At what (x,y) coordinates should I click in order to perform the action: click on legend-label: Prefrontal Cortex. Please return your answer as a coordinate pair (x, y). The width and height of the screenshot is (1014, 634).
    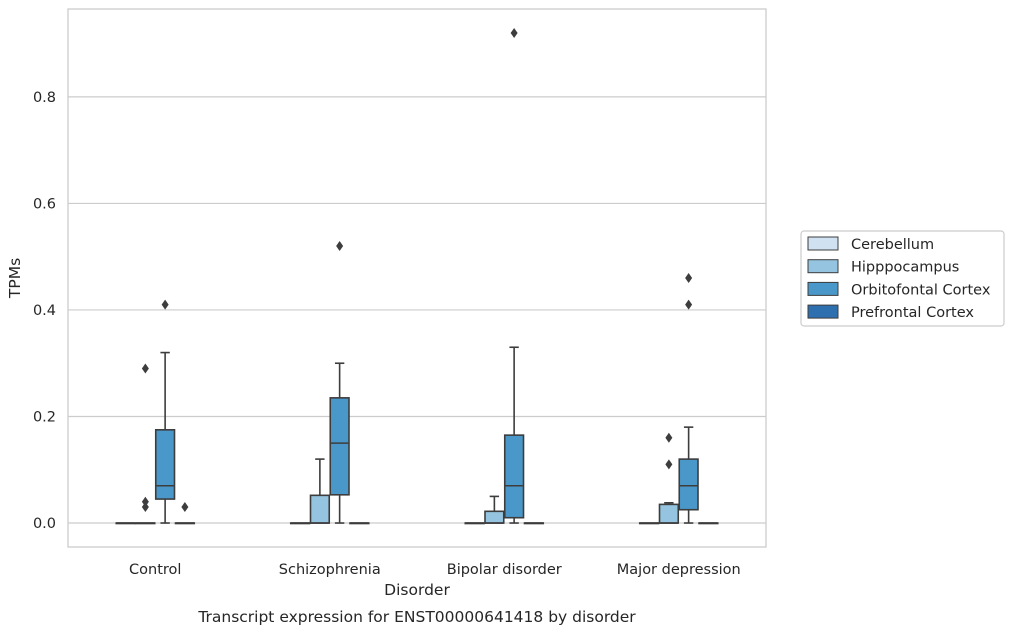
    Looking at the image, I should click on (912, 313).